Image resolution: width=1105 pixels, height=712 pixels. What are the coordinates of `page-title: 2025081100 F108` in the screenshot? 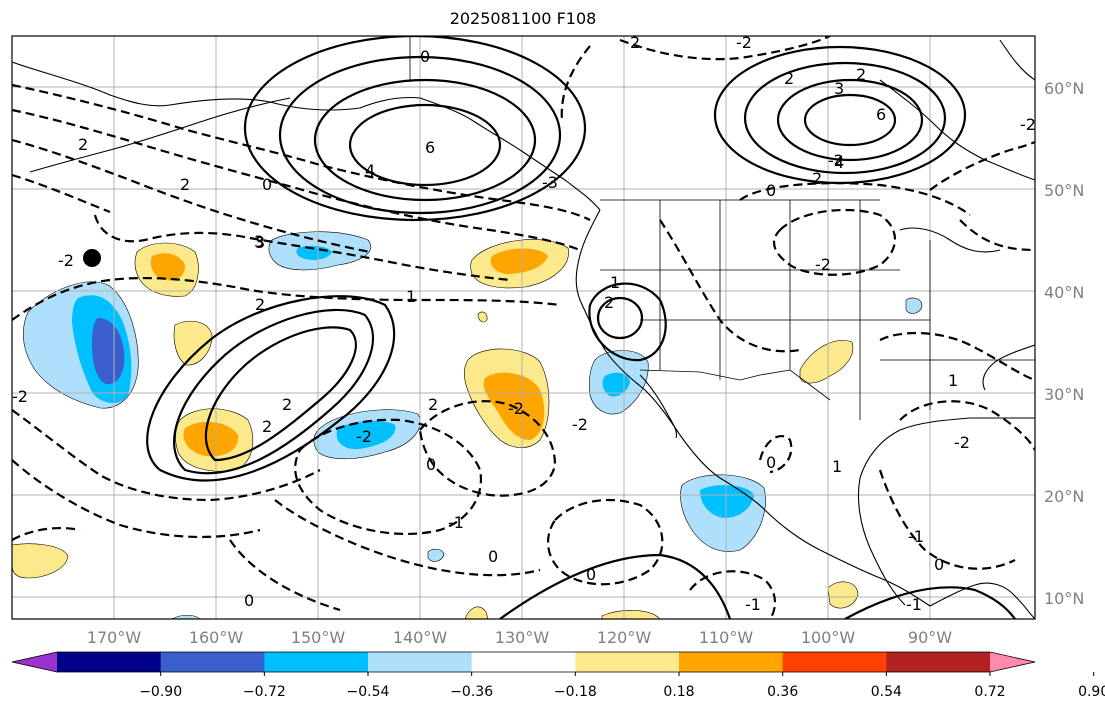 It's located at (523, 18).